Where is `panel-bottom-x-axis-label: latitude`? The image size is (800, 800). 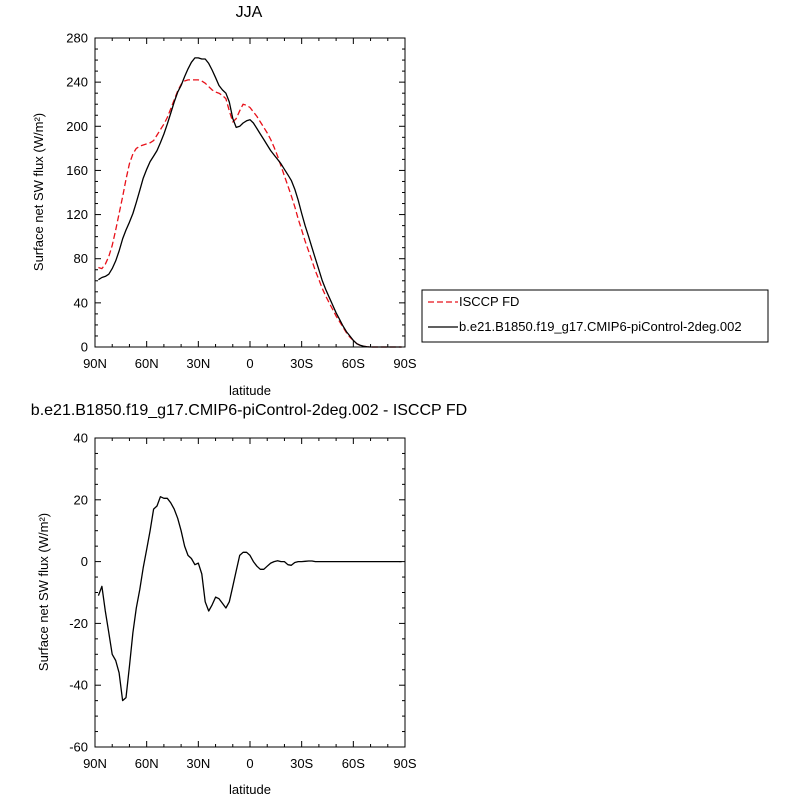 panel-bottom-x-axis-label: latitude is located at coordinates (250, 789).